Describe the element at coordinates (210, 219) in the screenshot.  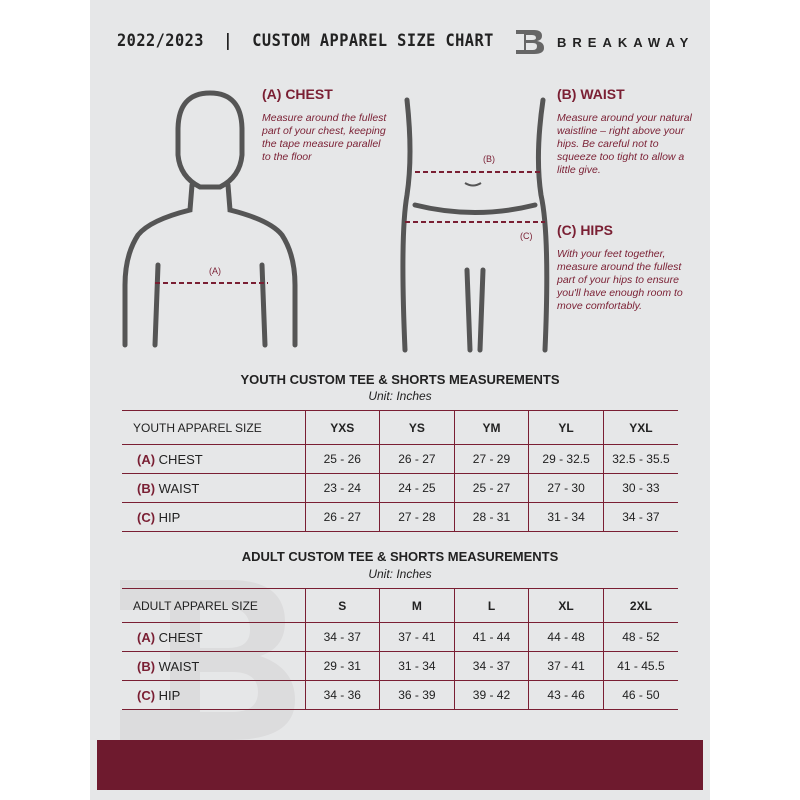
I see `upper-body-illustration` at that location.